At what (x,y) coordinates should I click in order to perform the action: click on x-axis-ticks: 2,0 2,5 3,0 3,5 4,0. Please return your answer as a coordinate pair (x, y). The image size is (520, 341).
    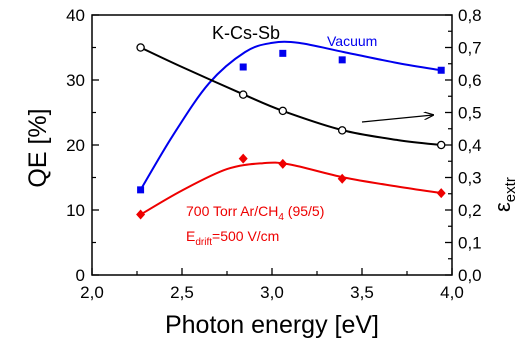
    Looking at the image, I should click on (272, 285).